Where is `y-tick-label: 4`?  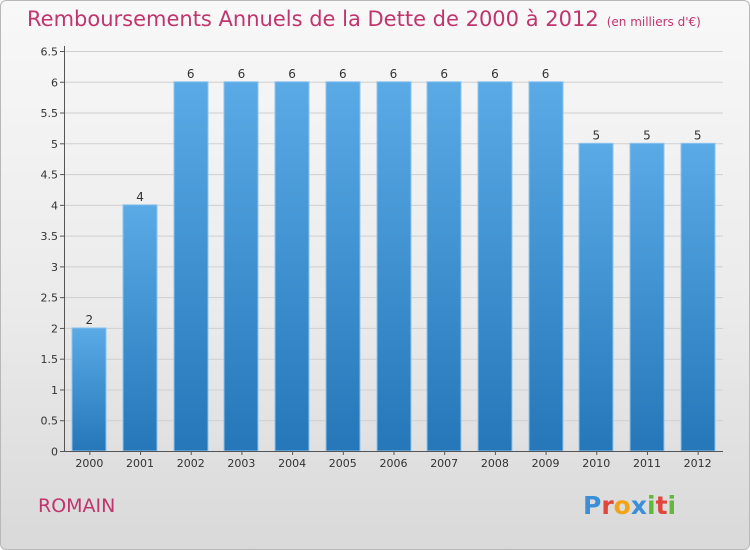 y-tick-label: 4 is located at coordinates (54, 205).